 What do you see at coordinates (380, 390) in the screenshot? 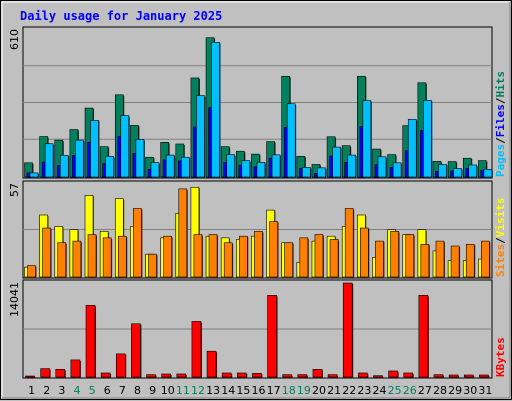
I see `x-tick-label-24: 24` at bounding box center [380, 390].